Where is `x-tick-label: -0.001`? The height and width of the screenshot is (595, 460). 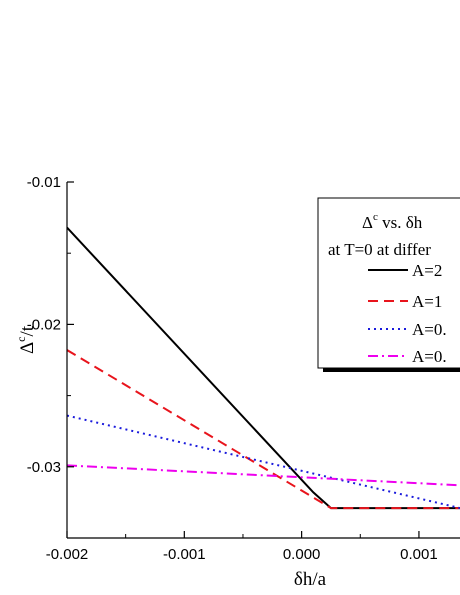 x-tick-label: -0.001 is located at coordinates (184, 554).